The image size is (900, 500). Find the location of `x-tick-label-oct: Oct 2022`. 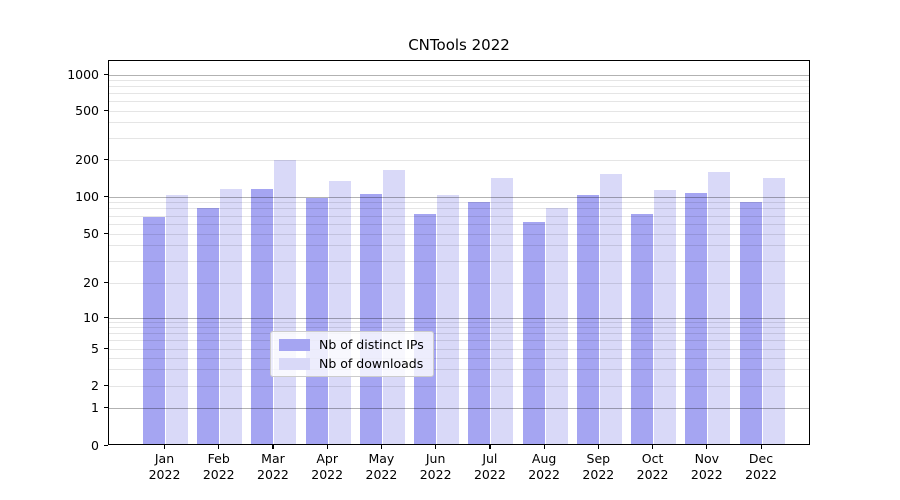

x-tick-label-oct: Oct 2022 is located at coordinates (652, 466).